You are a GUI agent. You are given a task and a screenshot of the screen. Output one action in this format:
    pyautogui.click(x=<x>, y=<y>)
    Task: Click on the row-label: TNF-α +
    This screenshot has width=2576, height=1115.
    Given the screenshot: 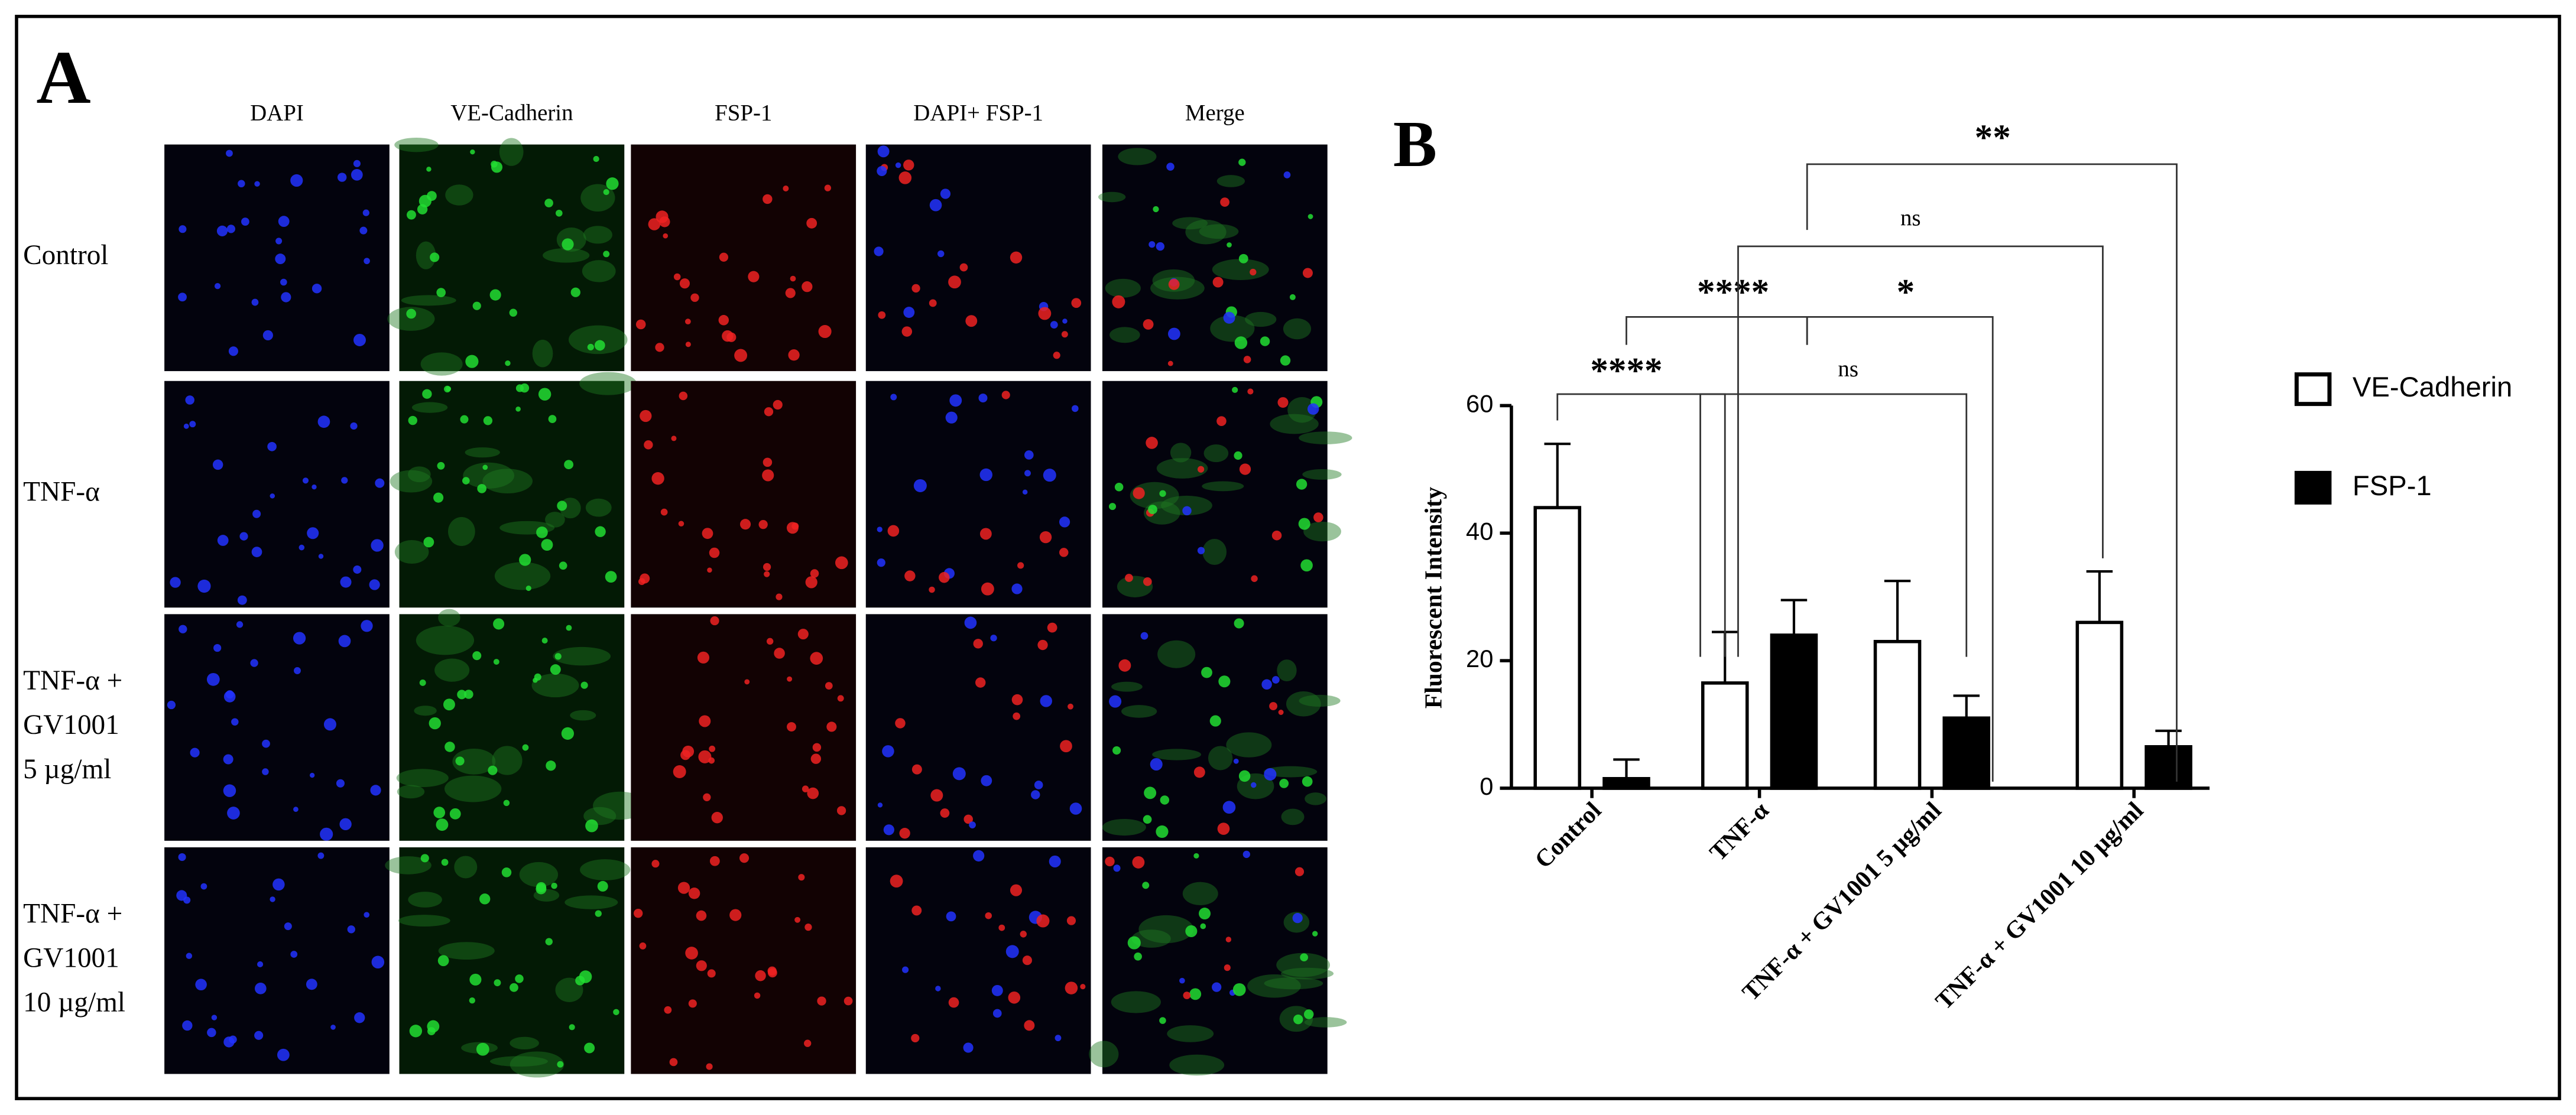 What is the action you would take?
    pyautogui.click(x=72, y=914)
    